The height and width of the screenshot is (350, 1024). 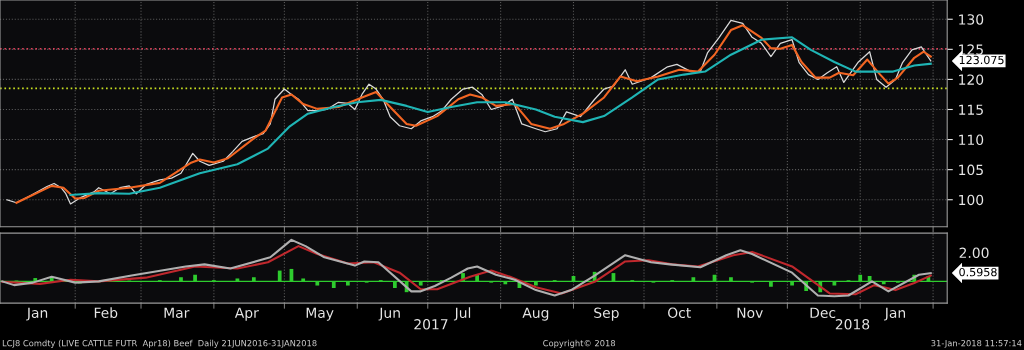 I want to click on x-tick-label: Mar, so click(x=177, y=313).